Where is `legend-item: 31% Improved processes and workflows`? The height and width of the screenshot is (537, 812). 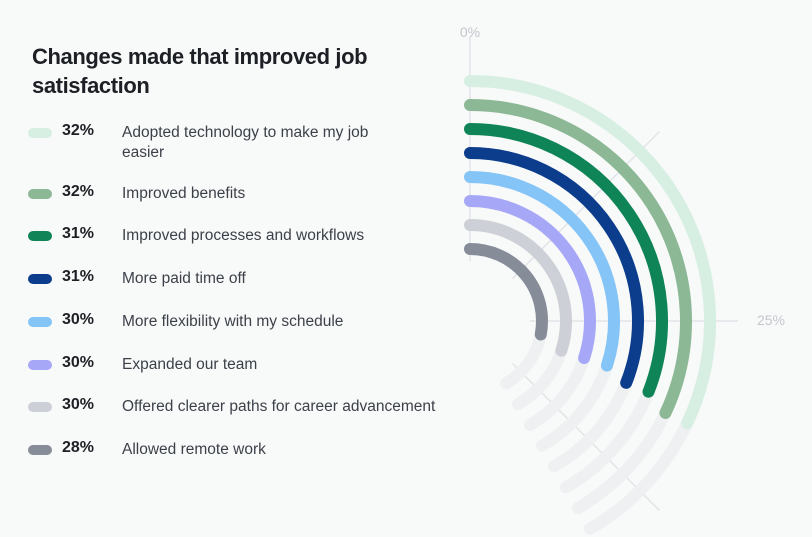
legend-item: 31% Improved processes and workflows is located at coordinates (263, 245).